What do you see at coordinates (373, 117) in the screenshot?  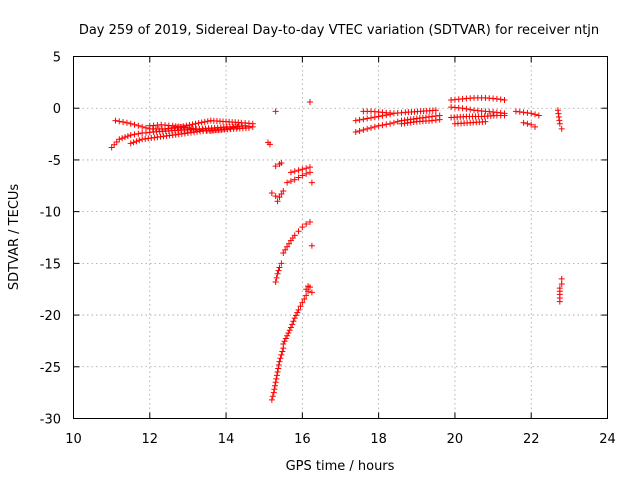 I see `series-arc-t` at bounding box center [373, 117].